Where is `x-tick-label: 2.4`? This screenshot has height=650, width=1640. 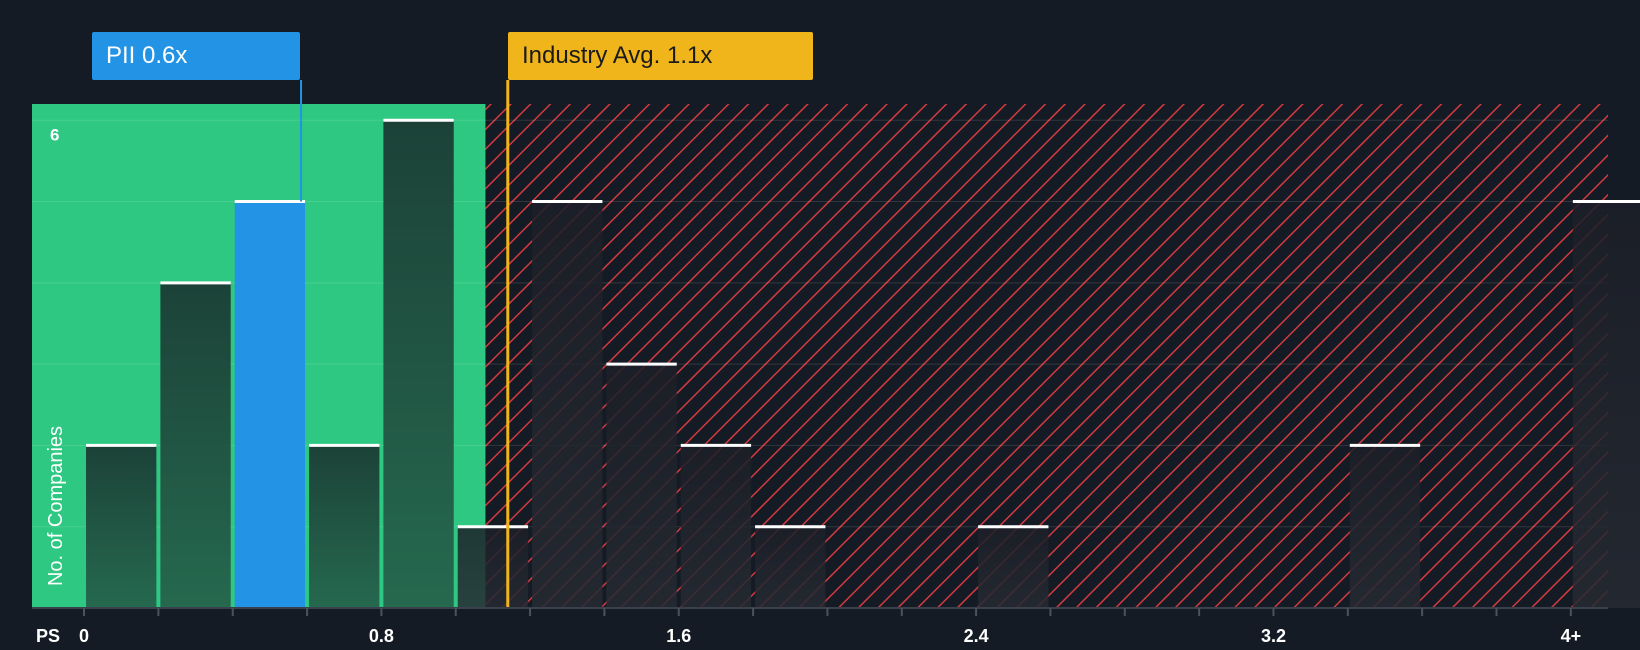 x-tick-label: 2.4 is located at coordinates (976, 636).